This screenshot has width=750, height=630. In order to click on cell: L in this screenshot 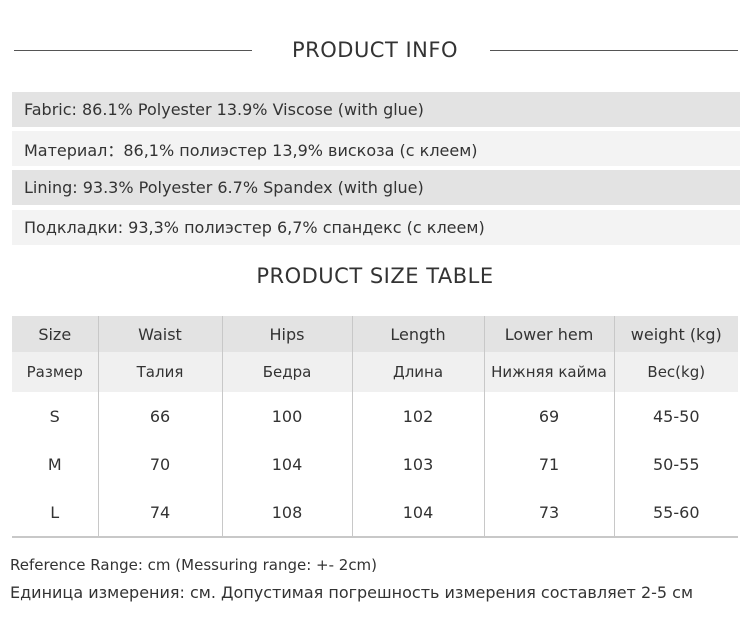, I will do `click(55, 513)`.